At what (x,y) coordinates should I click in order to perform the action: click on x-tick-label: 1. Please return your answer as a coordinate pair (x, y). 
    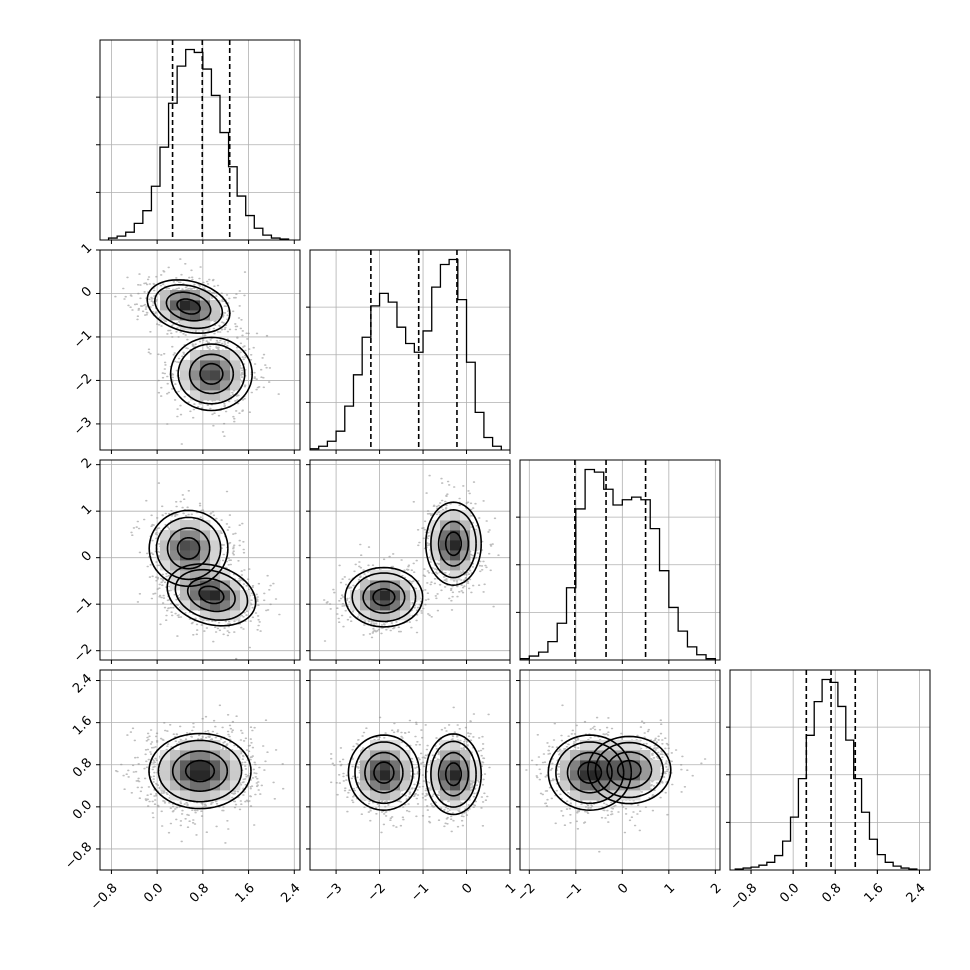
    Looking at the image, I should click on (670, 889).